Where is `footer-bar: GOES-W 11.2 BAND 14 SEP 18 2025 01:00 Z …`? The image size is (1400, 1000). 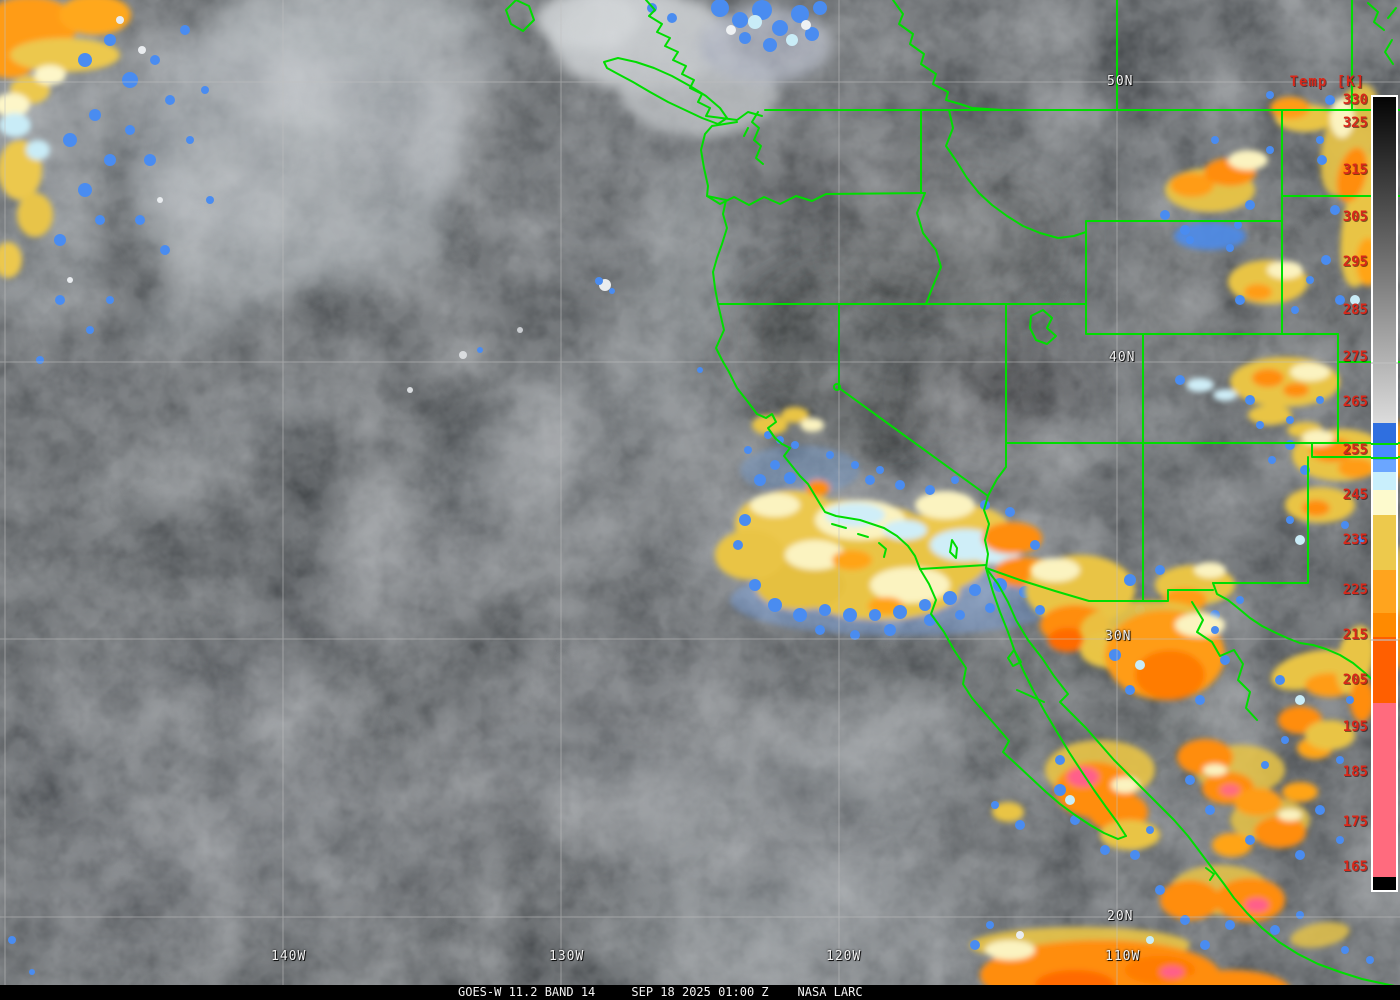
footer-bar: GOES-W 11.2 BAND 14 SEP 18 2025 01:00 Z … is located at coordinates (700, 992).